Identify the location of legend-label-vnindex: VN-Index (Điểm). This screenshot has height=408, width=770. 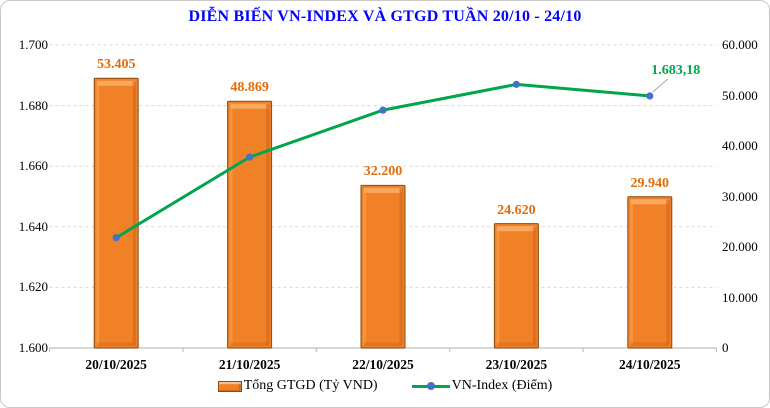
(502, 385).